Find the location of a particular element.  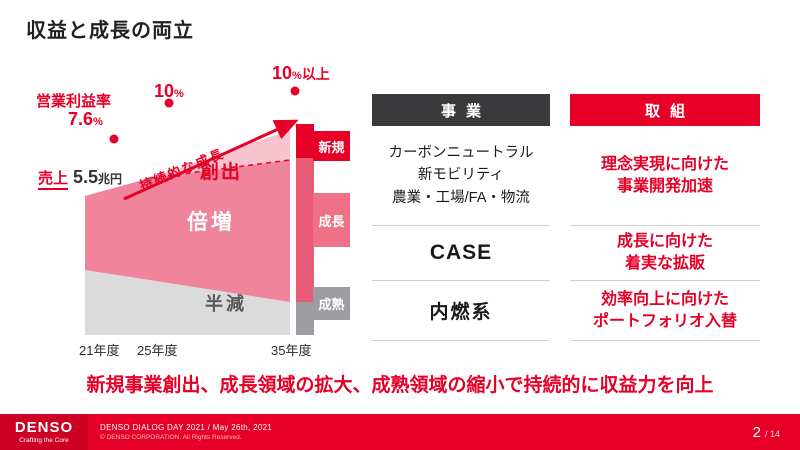

margin-dot-fy35 is located at coordinates (295, 91).